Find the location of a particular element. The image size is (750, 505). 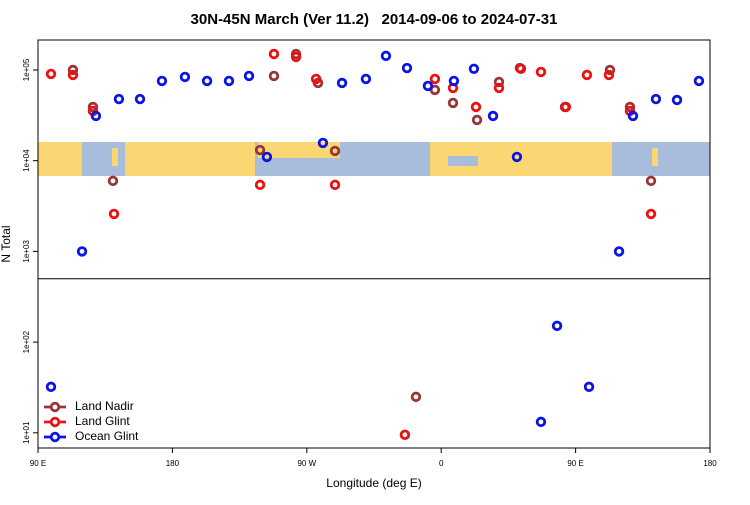

world-map is located at coordinates (374, 159).